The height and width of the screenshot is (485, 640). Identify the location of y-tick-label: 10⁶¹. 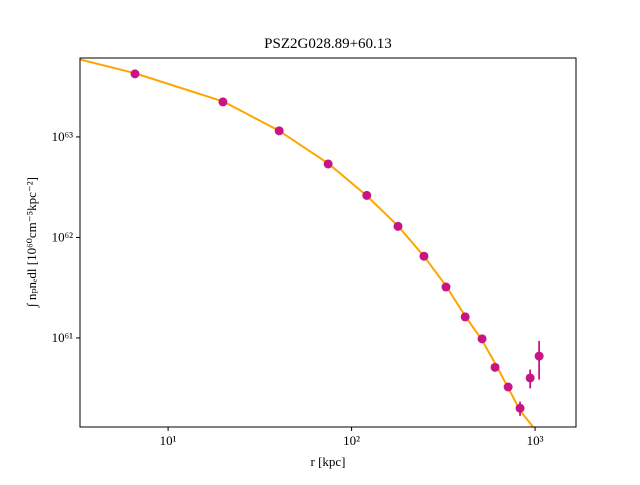
(63, 337).